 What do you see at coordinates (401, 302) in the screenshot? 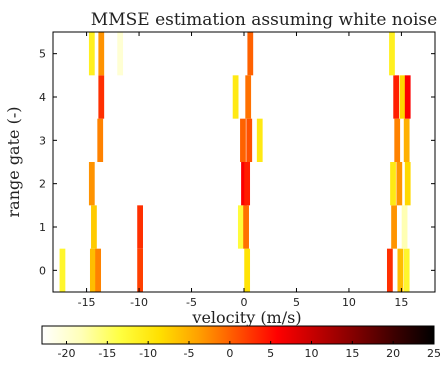
I see `x-tick-label: 15` at bounding box center [401, 302].